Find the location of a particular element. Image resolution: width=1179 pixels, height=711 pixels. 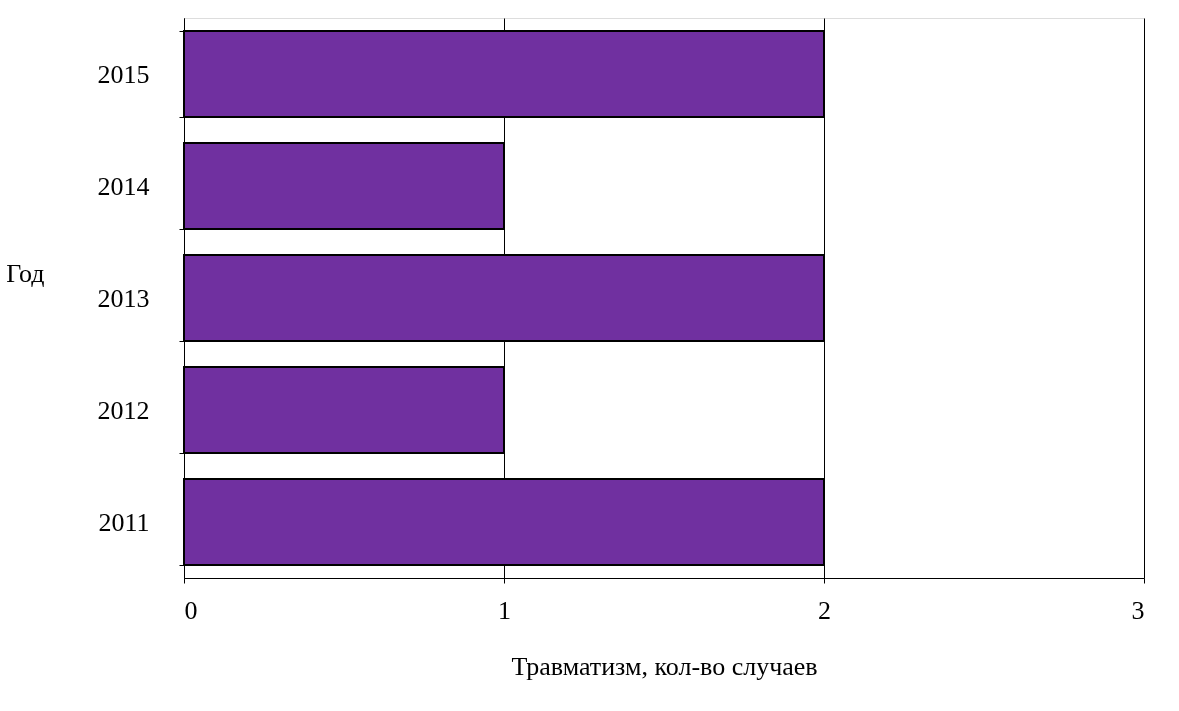

y-tick-label: 2011 is located at coordinates (124, 522).